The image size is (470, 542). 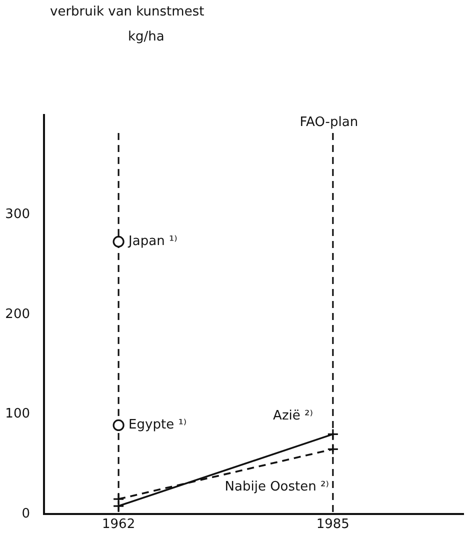 What do you see at coordinates (17, 414) in the screenshot?
I see `y-tick-label: 100` at bounding box center [17, 414].